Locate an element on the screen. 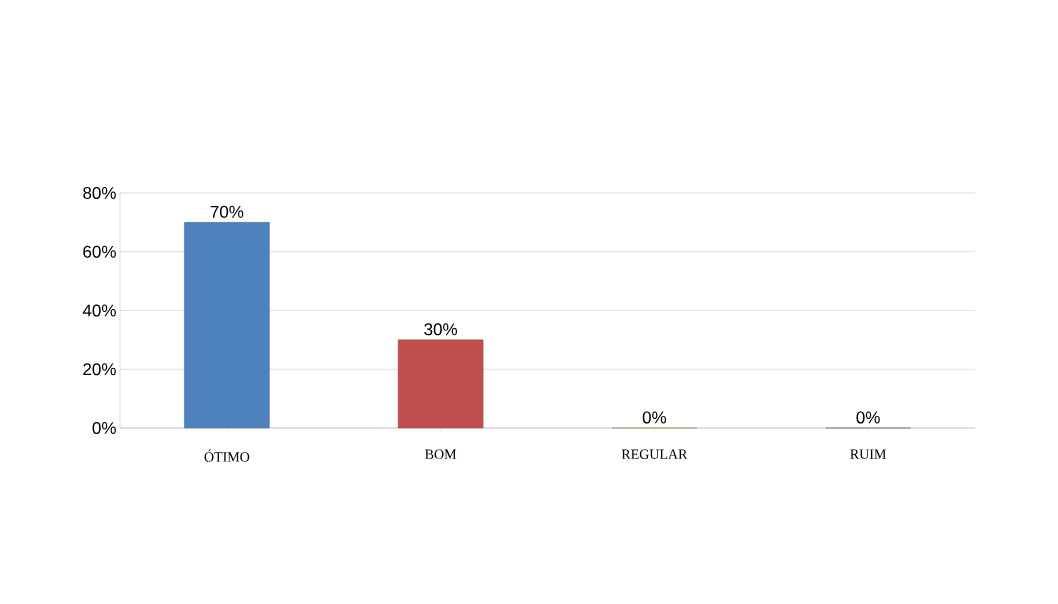  x-tick-label: ÓTIMO is located at coordinates (227, 455).